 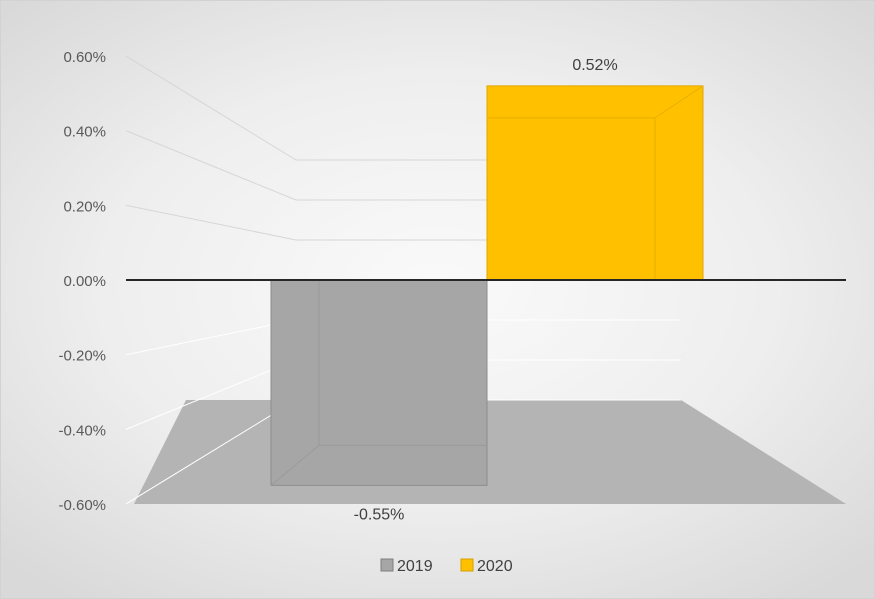 I want to click on legend: 2019 2020, so click(x=446, y=566).